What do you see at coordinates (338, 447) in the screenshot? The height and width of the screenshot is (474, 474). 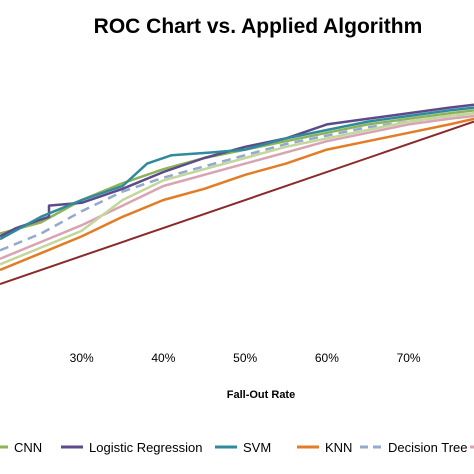 I see `legend-label-knn: KNN` at bounding box center [338, 447].